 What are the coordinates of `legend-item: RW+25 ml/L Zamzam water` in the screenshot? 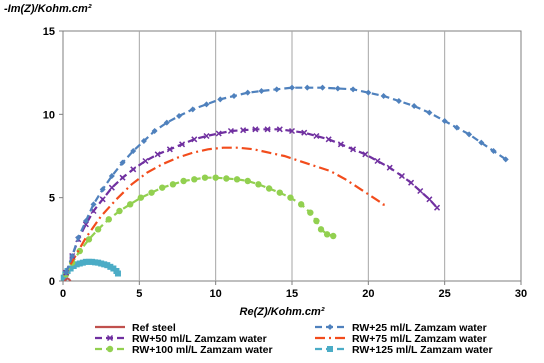 It's located at (401, 328).